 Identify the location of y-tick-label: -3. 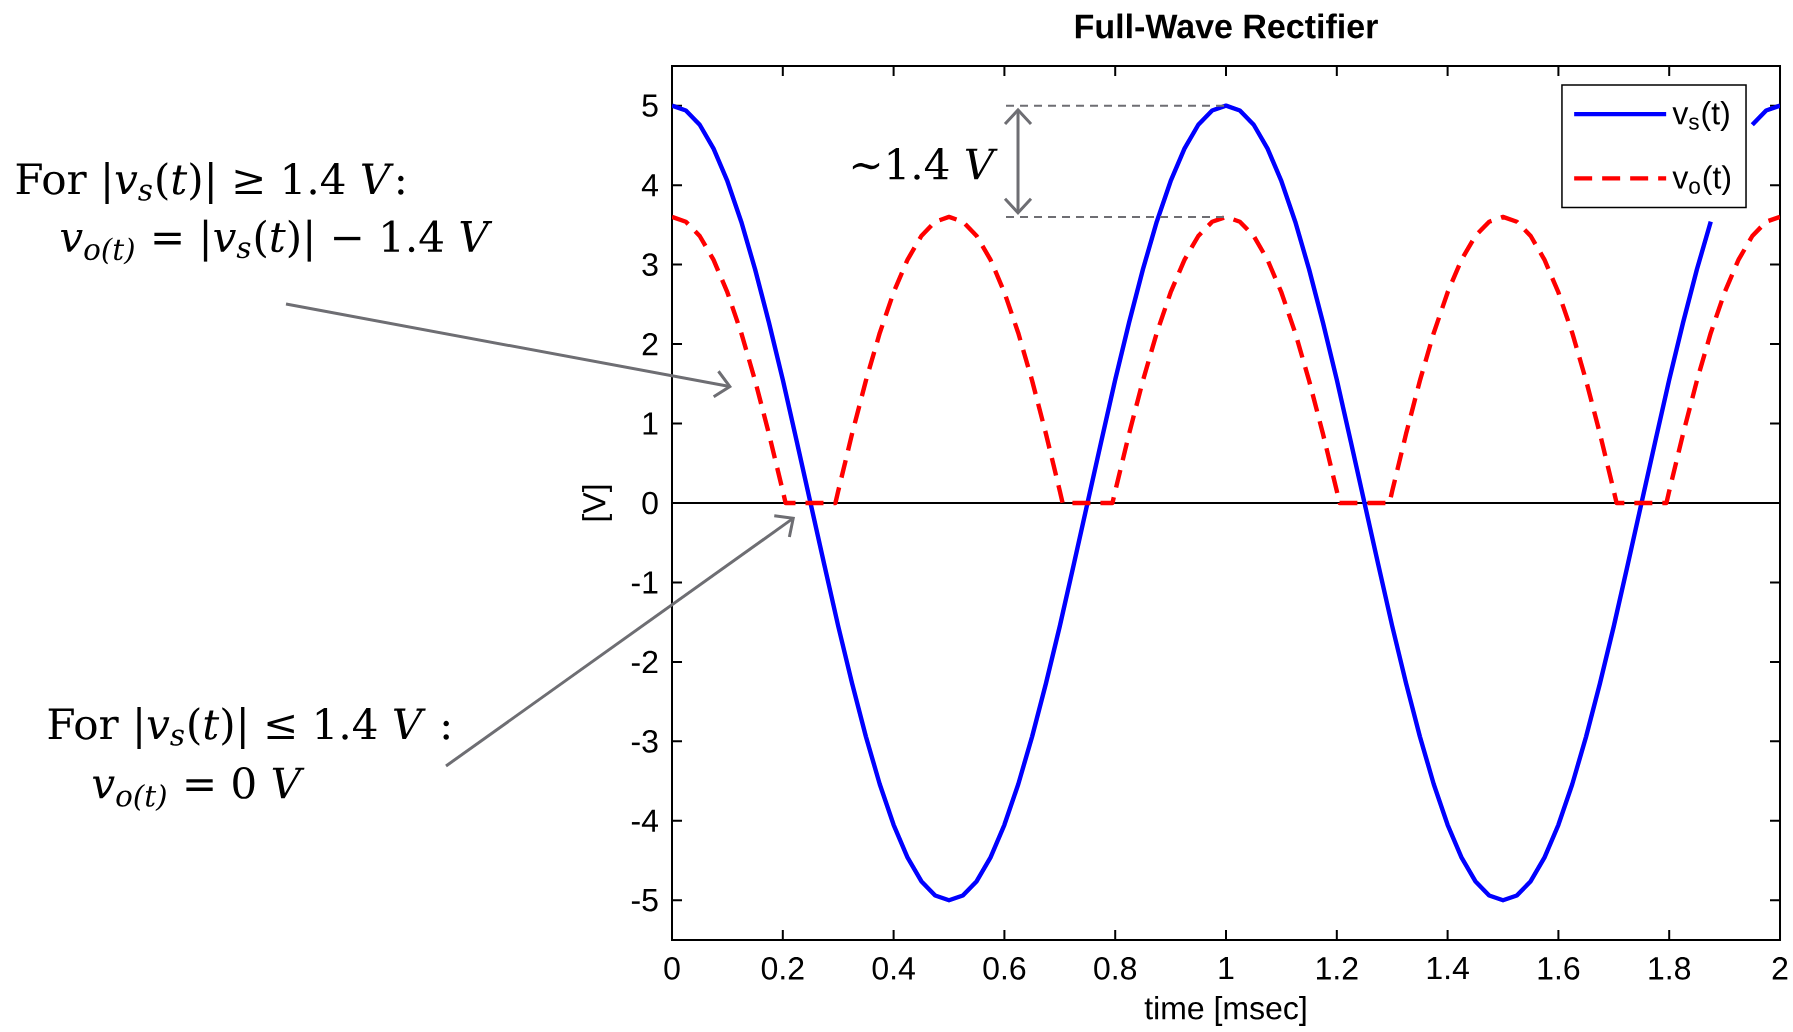
(644, 741).